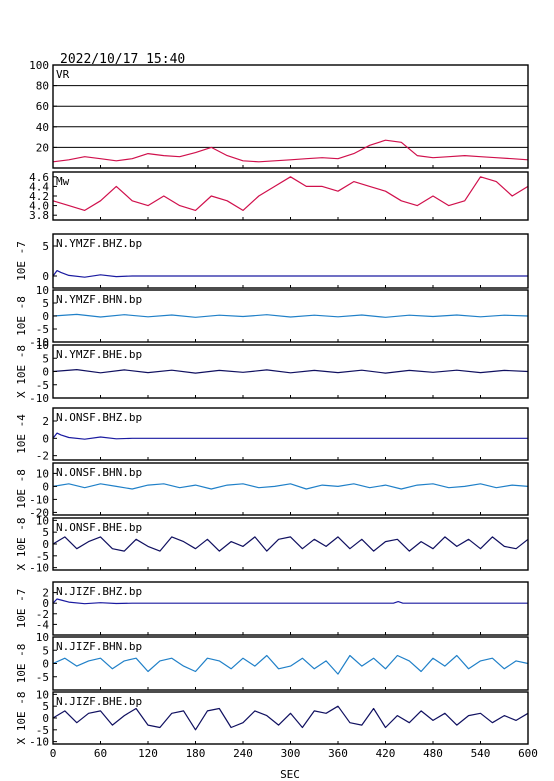 The image size is (554, 781). I want to click on x-tick-label: 480, so click(433, 753).